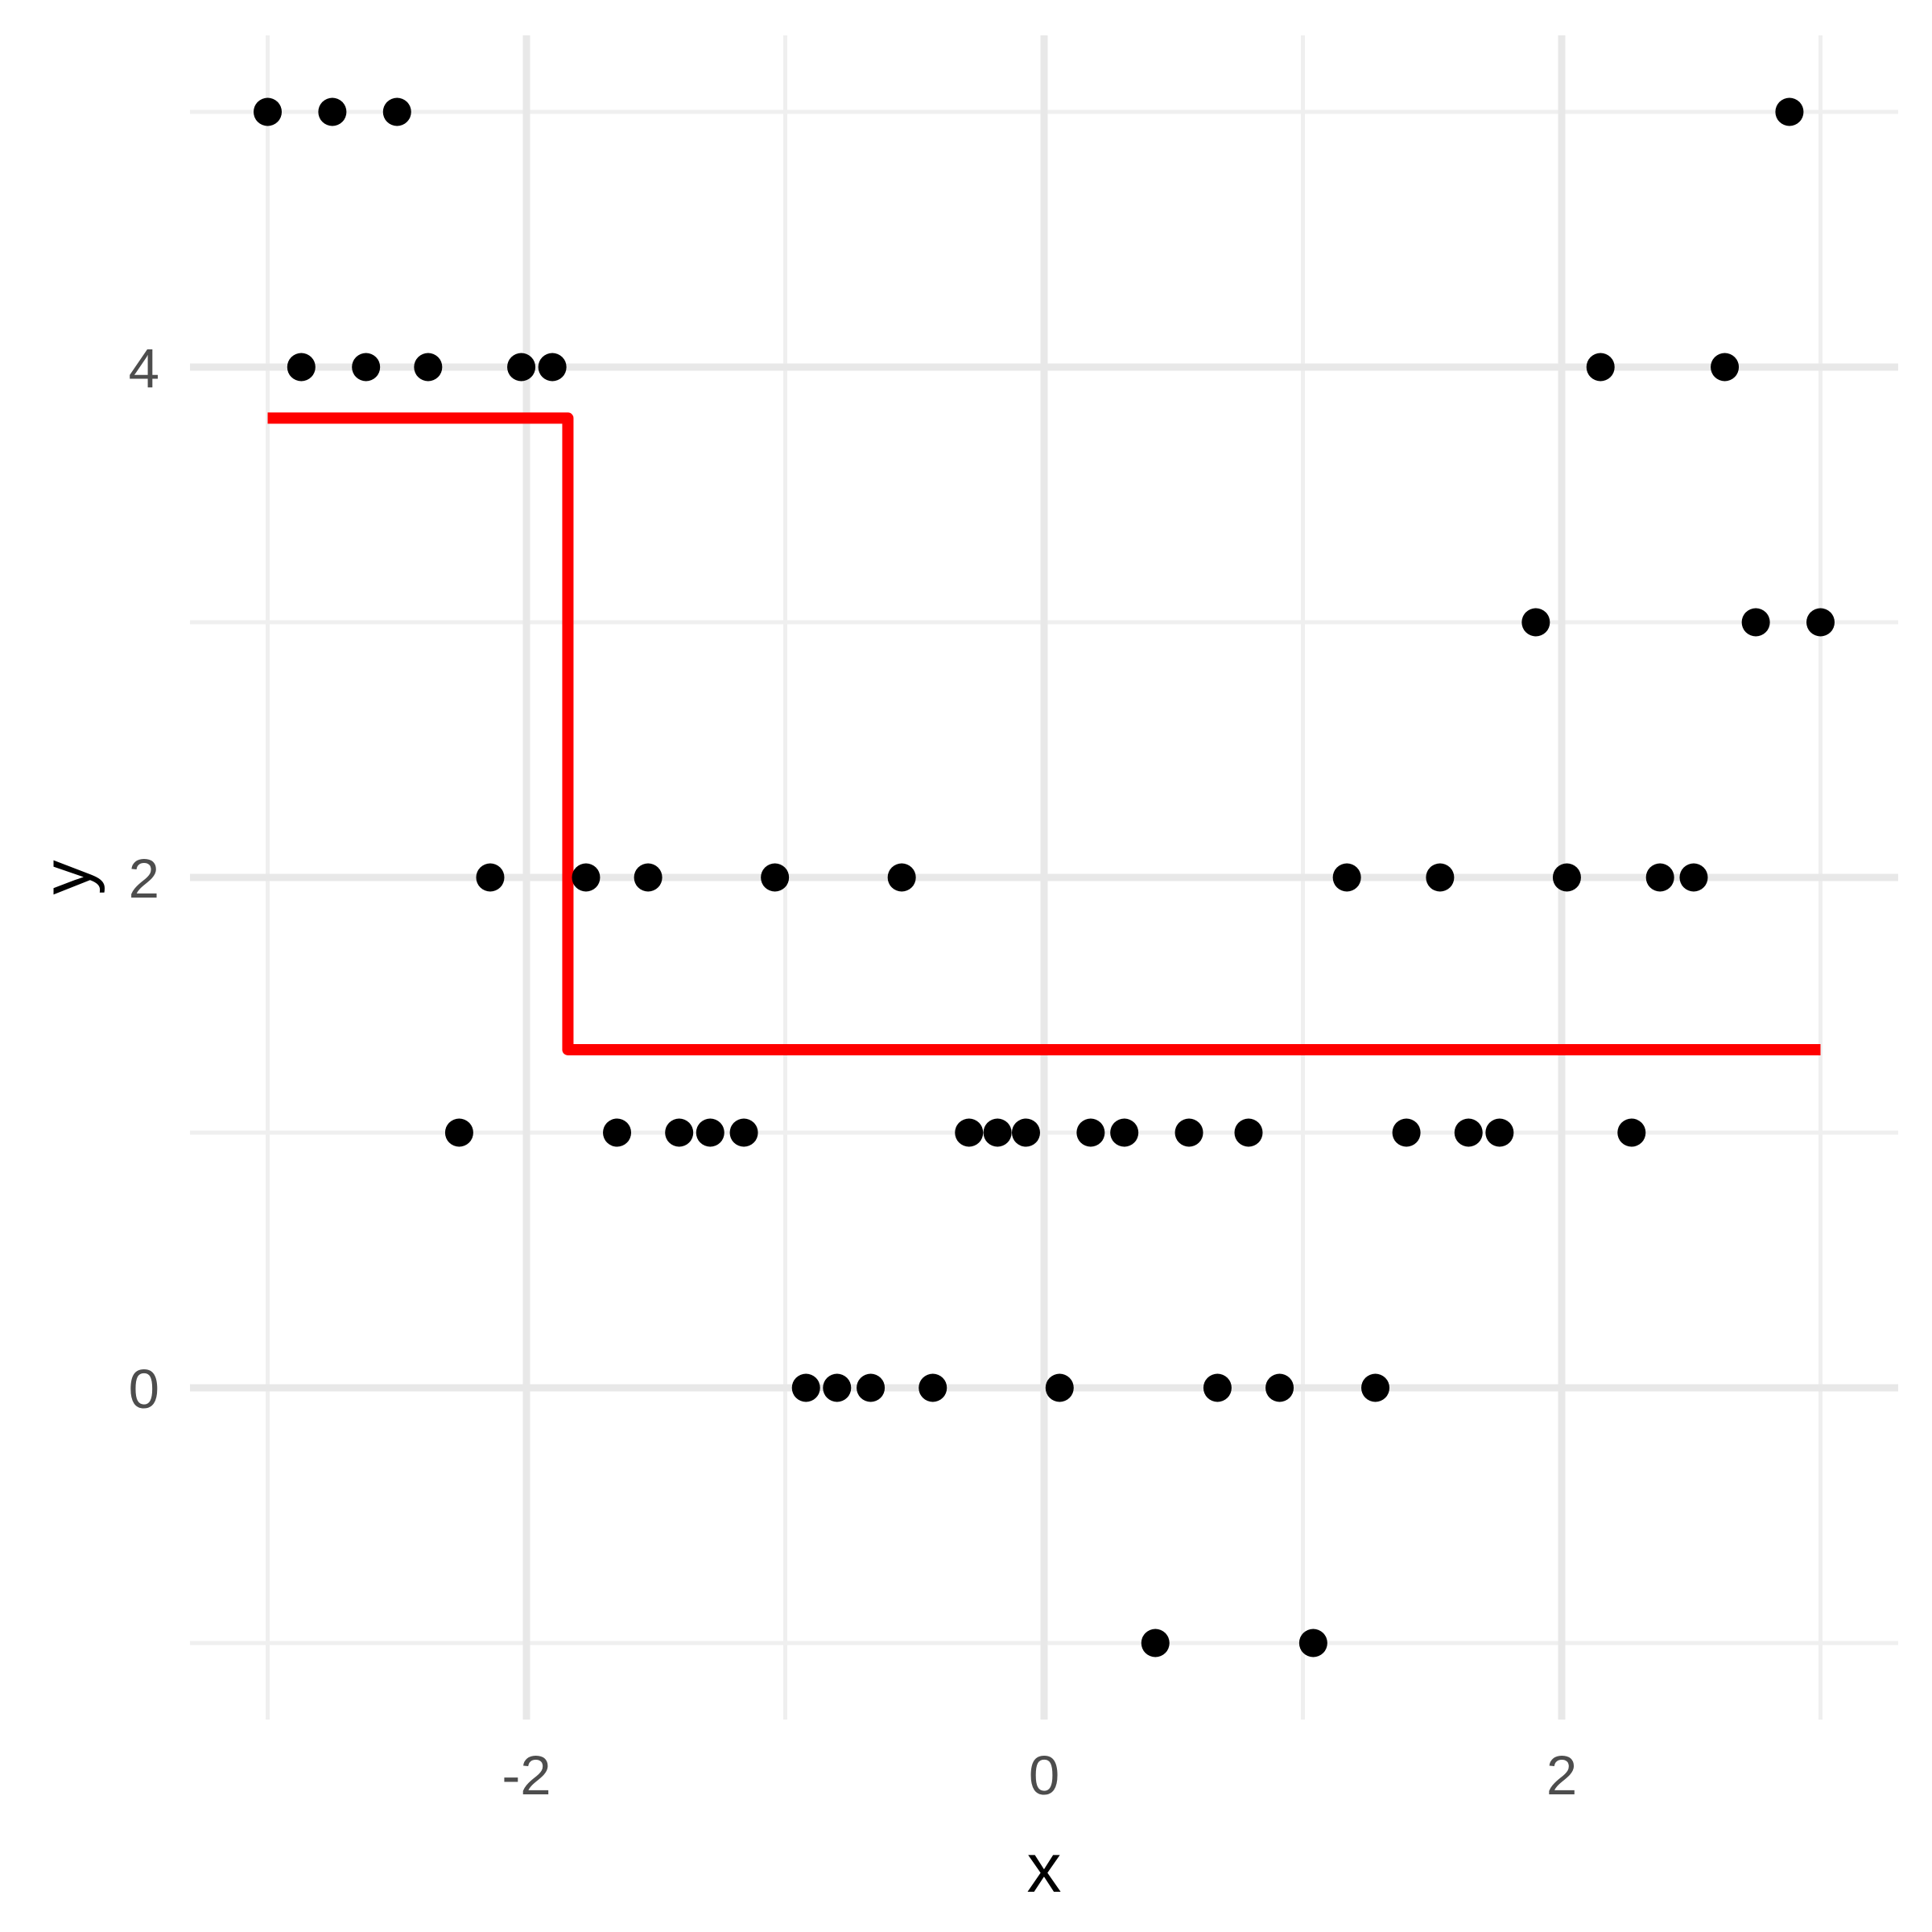 The image size is (1932, 1932). Describe the element at coordinates (144, 368) in the screenshot. I see `y-tick-label: 4` at that location.